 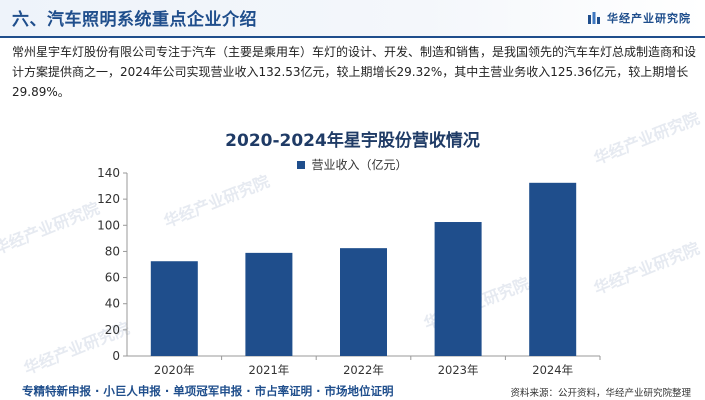 I want to click on brand: 华经产业研究院, so click(x=639, y=18).